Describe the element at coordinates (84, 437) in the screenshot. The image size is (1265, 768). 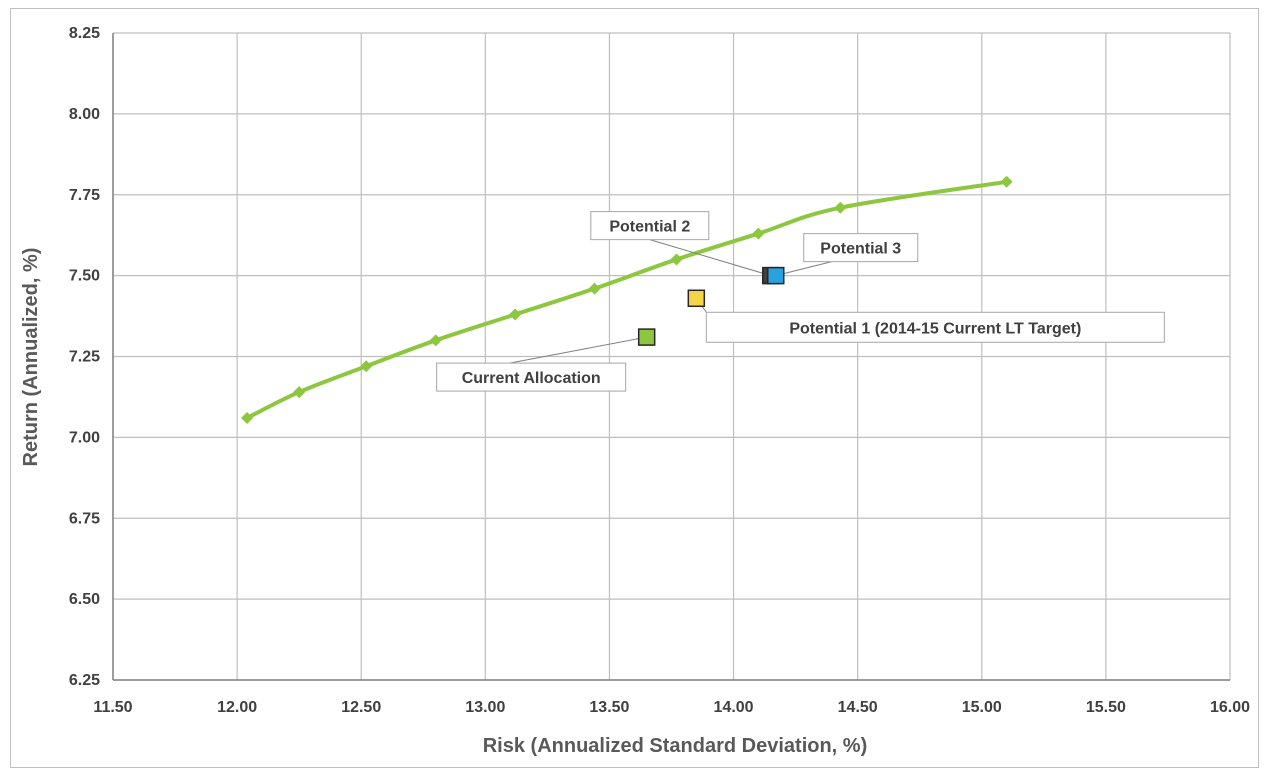
I see `y-tick-label: 7.00` at that location.